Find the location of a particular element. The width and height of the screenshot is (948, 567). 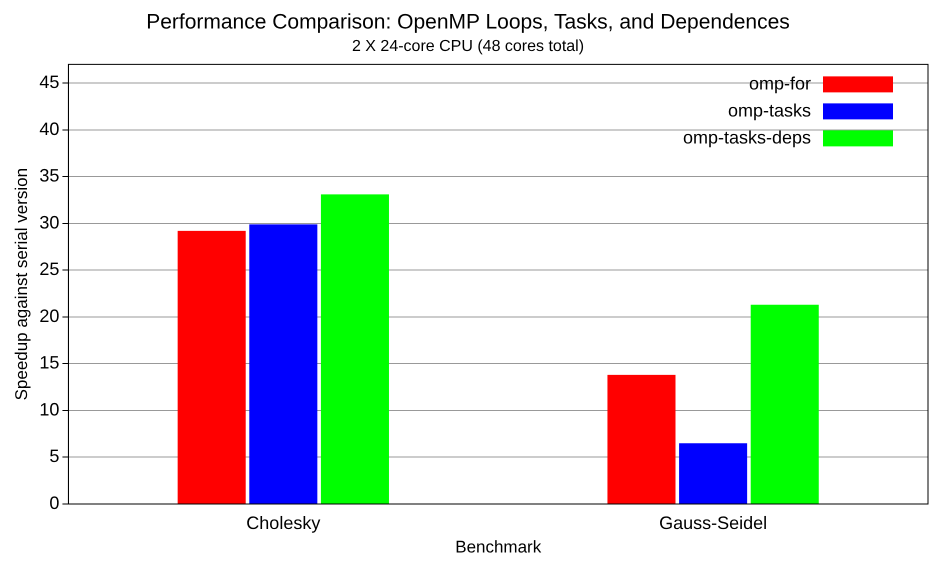

x-axis-title: Benchmark is located at coordinates (498, 546).